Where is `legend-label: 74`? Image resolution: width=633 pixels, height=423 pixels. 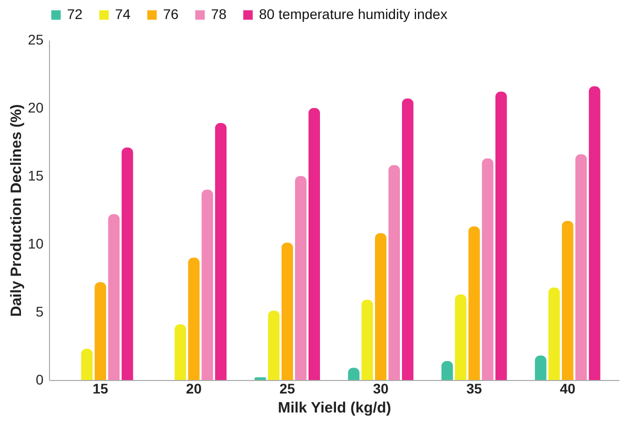
legend-label: 74 is located at coordinates (123, 14).